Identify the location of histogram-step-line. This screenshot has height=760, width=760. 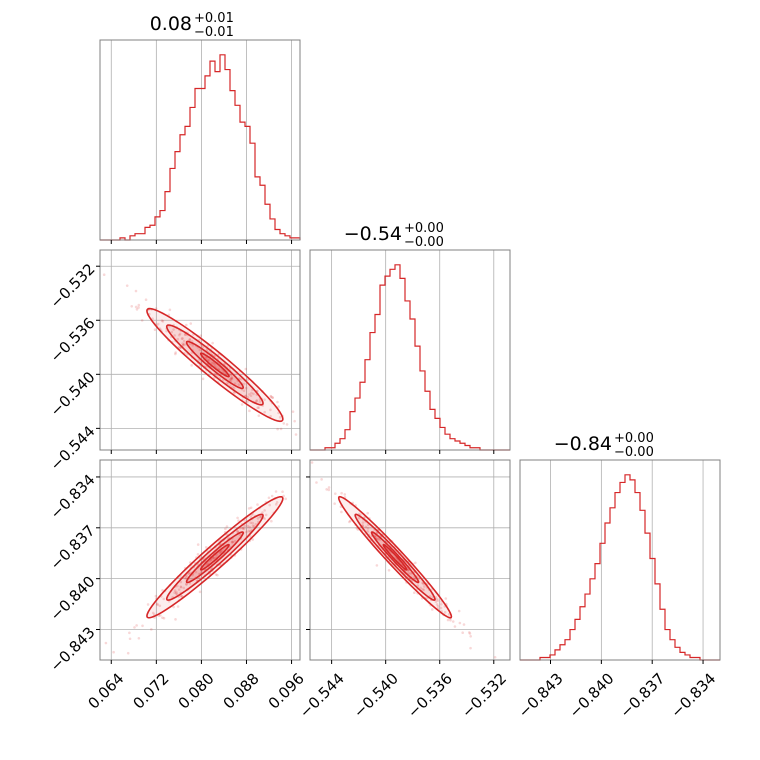
(620, 567).